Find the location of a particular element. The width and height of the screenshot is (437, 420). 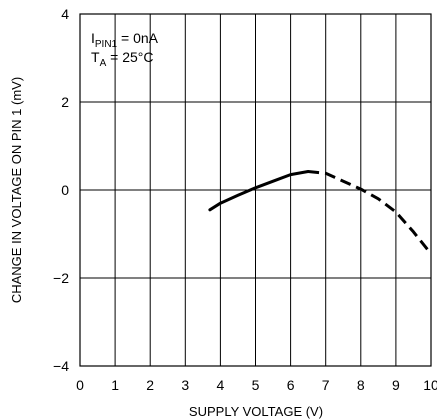

y-tick-label: −2 is located at coordinates (61, 278).